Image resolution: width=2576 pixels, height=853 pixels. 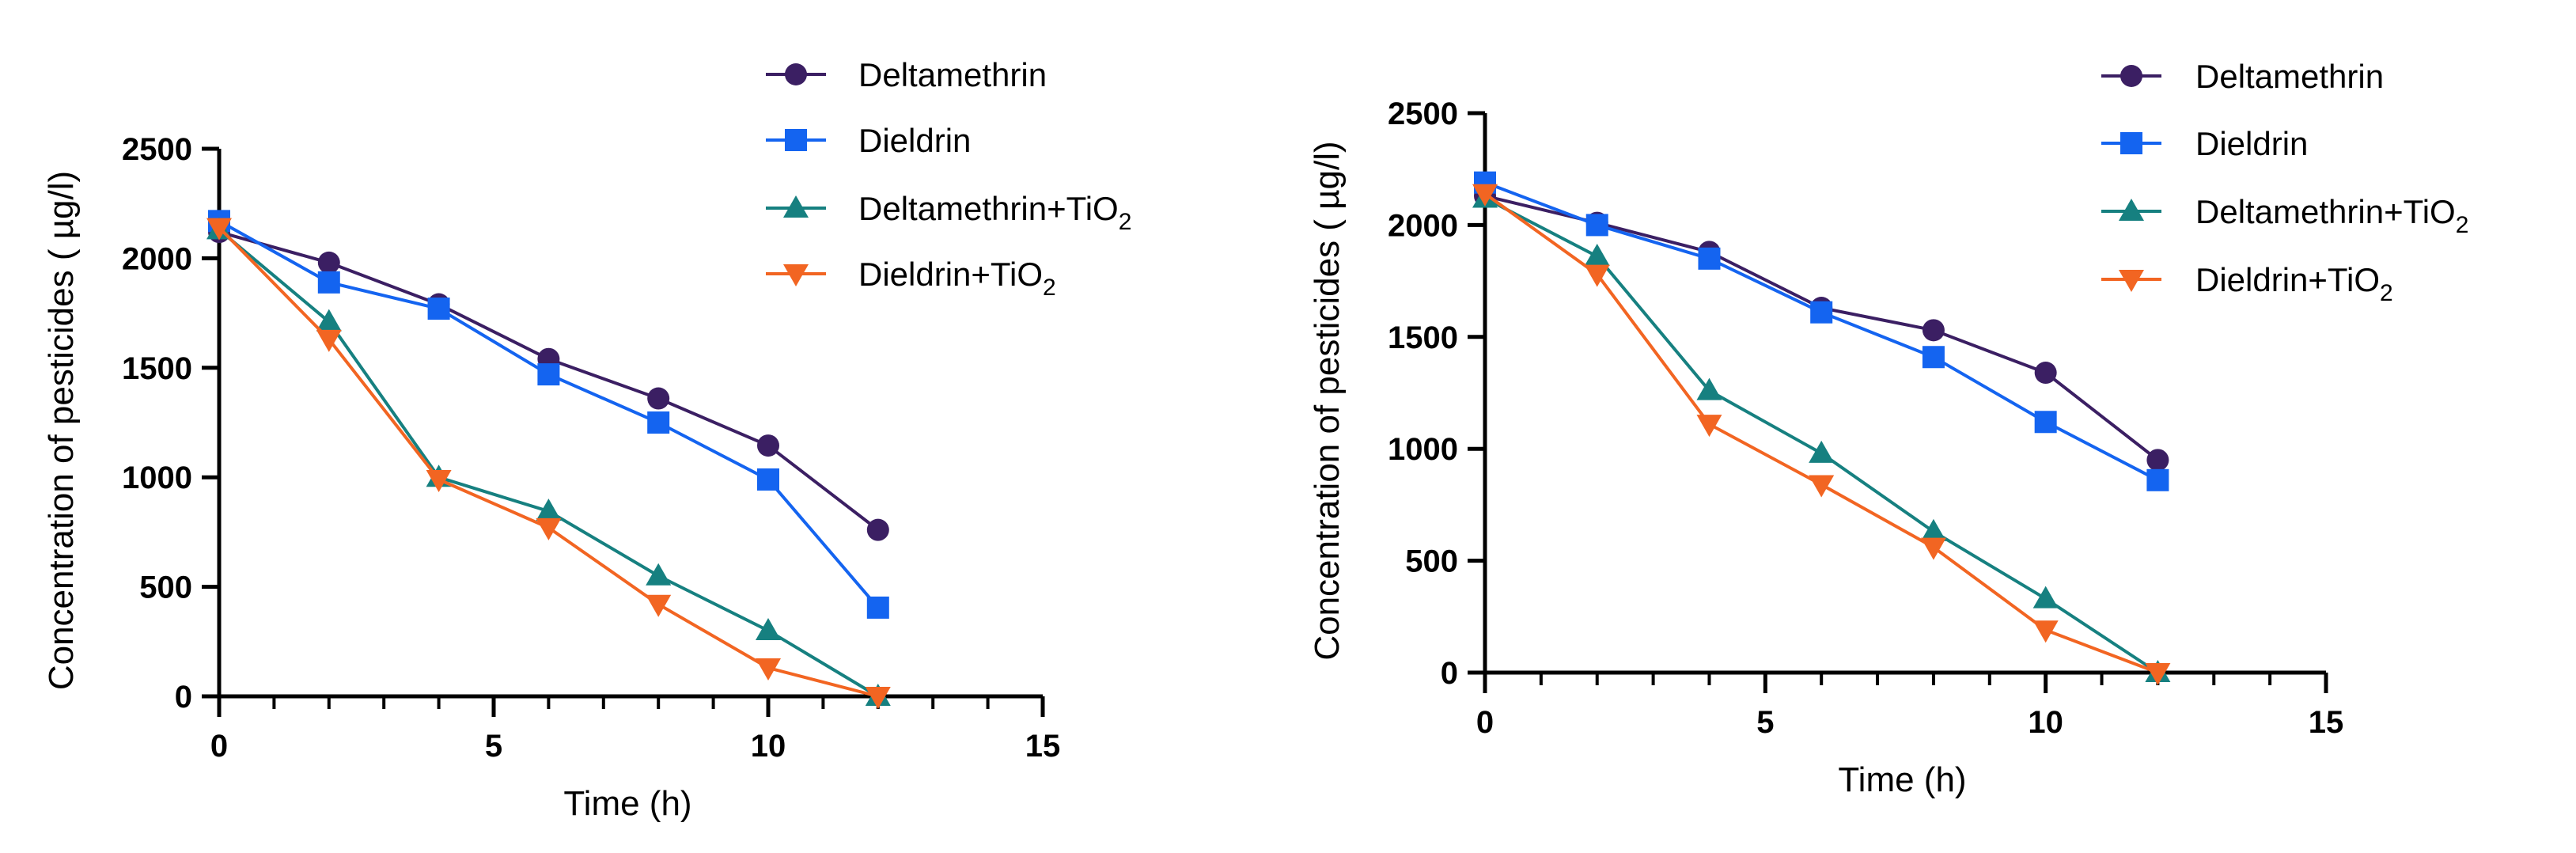 I want to click on x-tick-label: 15, so click(x=2326, y=722).